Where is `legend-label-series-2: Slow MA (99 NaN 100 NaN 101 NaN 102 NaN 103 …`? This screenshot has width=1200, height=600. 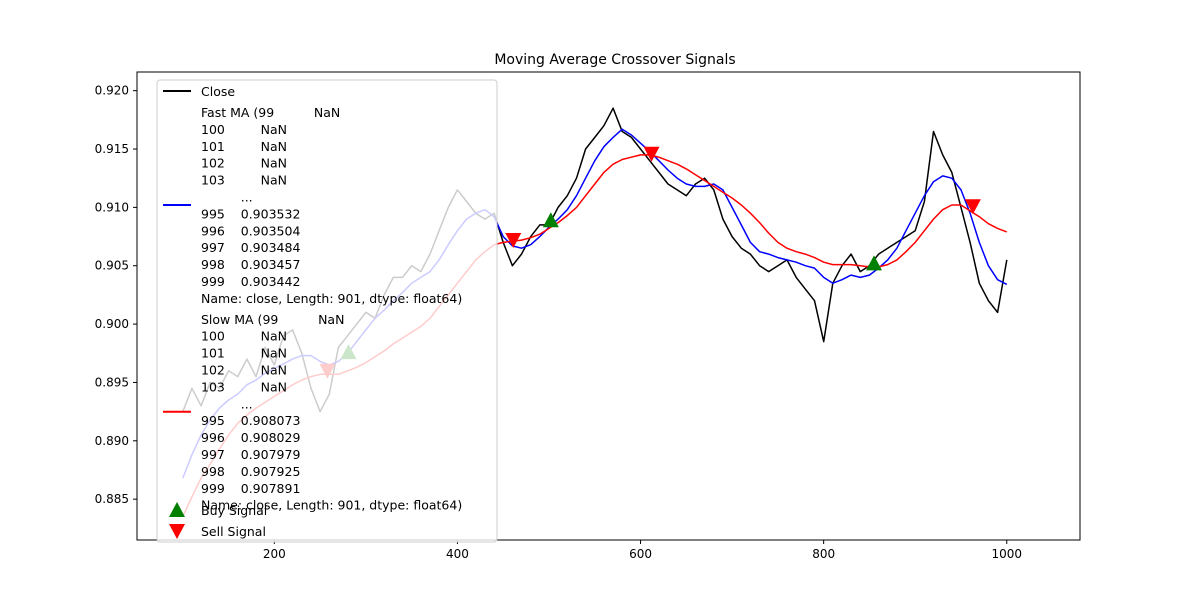
legend-label-series-2: Slow MA (99 NaN 100 NaN 101 NaN 102 NaN 103 … is located at coordinates (331, 412).